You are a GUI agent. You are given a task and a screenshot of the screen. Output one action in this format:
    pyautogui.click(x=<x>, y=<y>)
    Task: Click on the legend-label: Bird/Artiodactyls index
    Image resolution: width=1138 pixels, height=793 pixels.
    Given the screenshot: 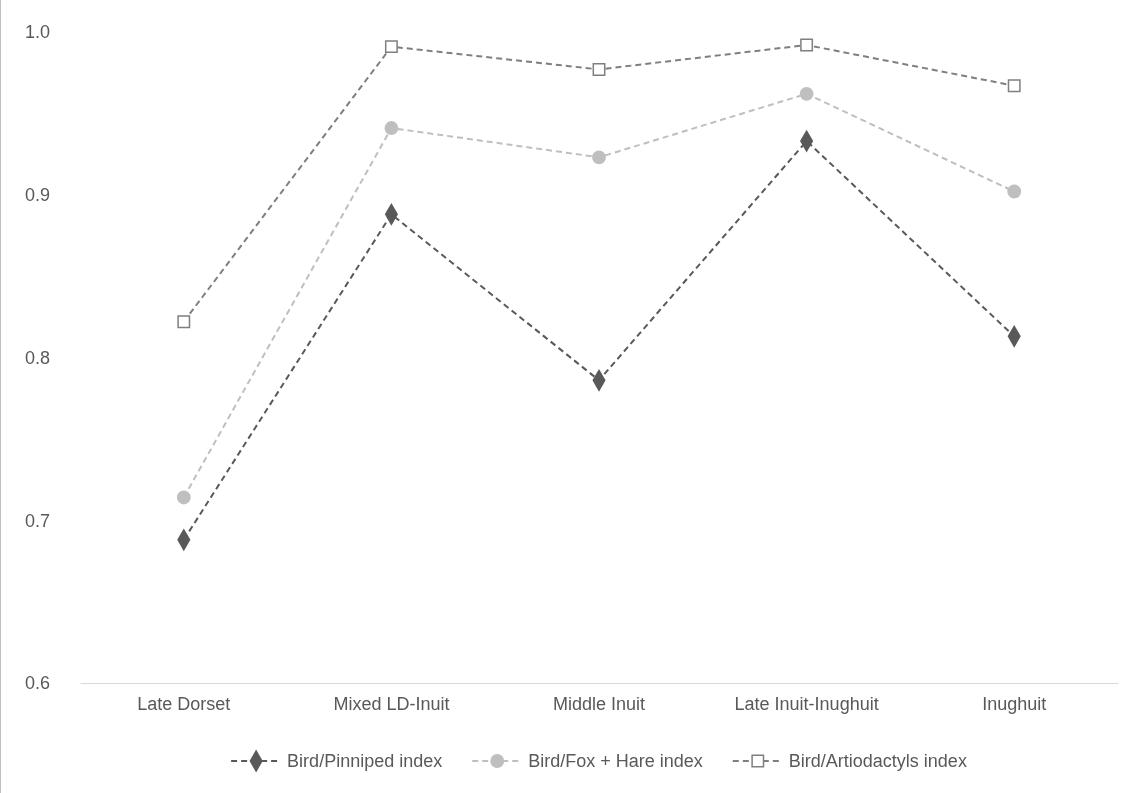 What is the action you would take?
    pyautogui.click(x=877, y=761)
    